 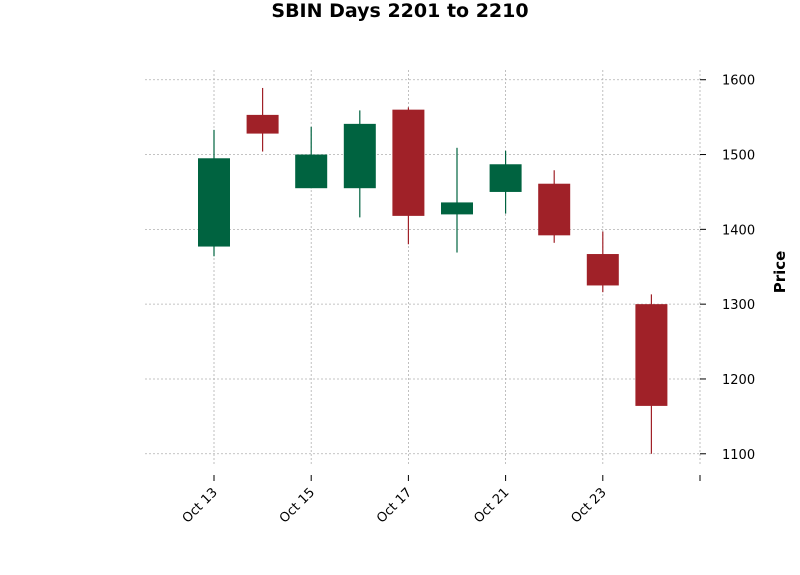 I want to click on y-axis-label: Price, so click(x=780, y=272).